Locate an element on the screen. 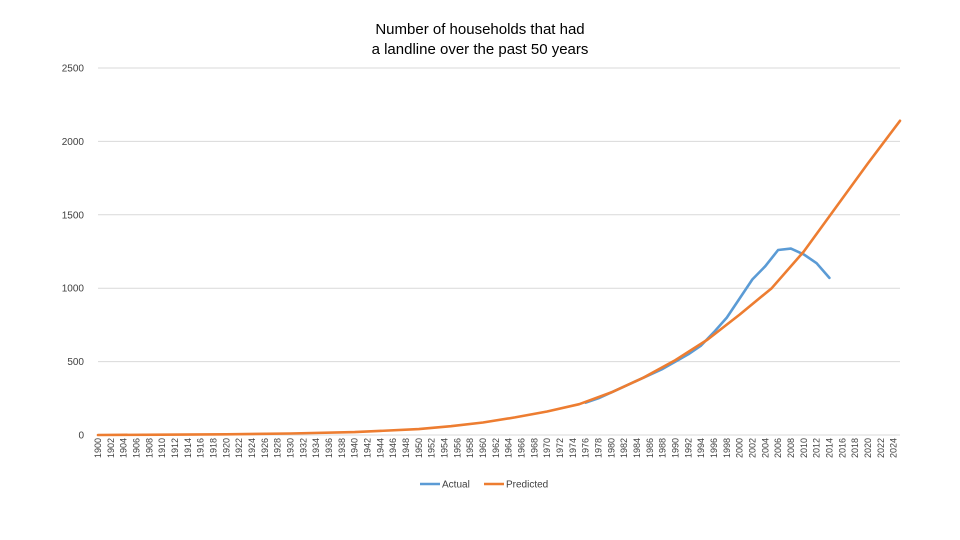 This screenshot has width=960, height=540. x-tick-label: 1944 is located at coordinates (380, 448).